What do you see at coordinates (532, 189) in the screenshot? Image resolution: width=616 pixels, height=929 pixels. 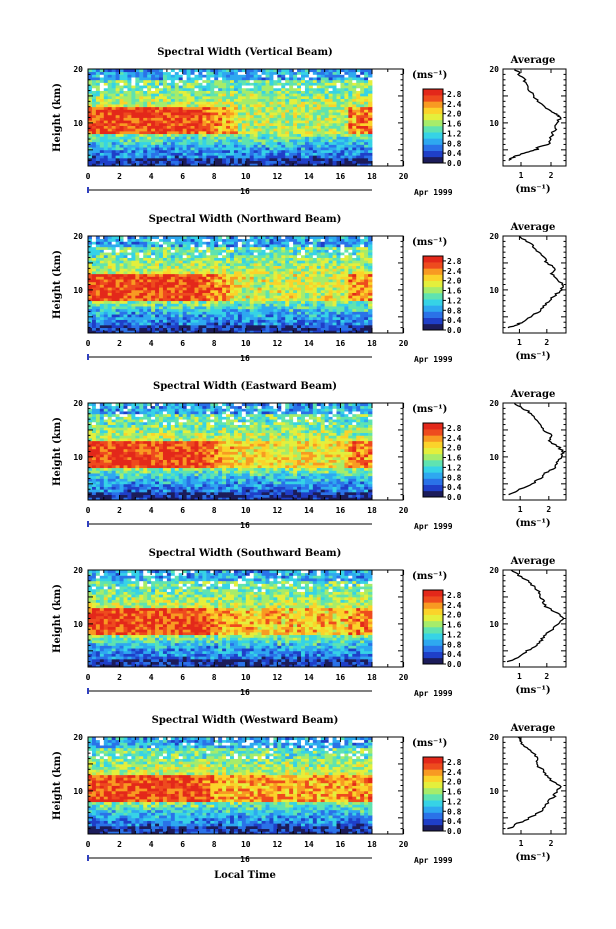 I see `profile-unit: (ms⁻¹)` at bounding box center [532, 189].